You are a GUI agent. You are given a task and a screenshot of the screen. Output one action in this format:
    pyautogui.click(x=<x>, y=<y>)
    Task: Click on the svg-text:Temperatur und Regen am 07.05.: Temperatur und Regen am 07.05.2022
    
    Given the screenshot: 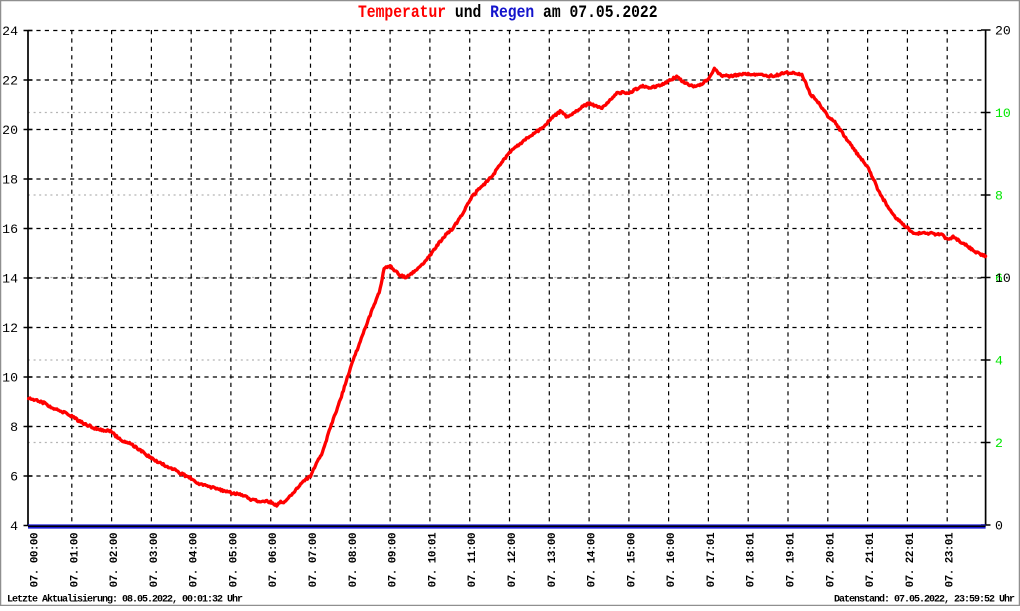 What is the action you would take?
    pyautogui.click(x=508, y=12)
    